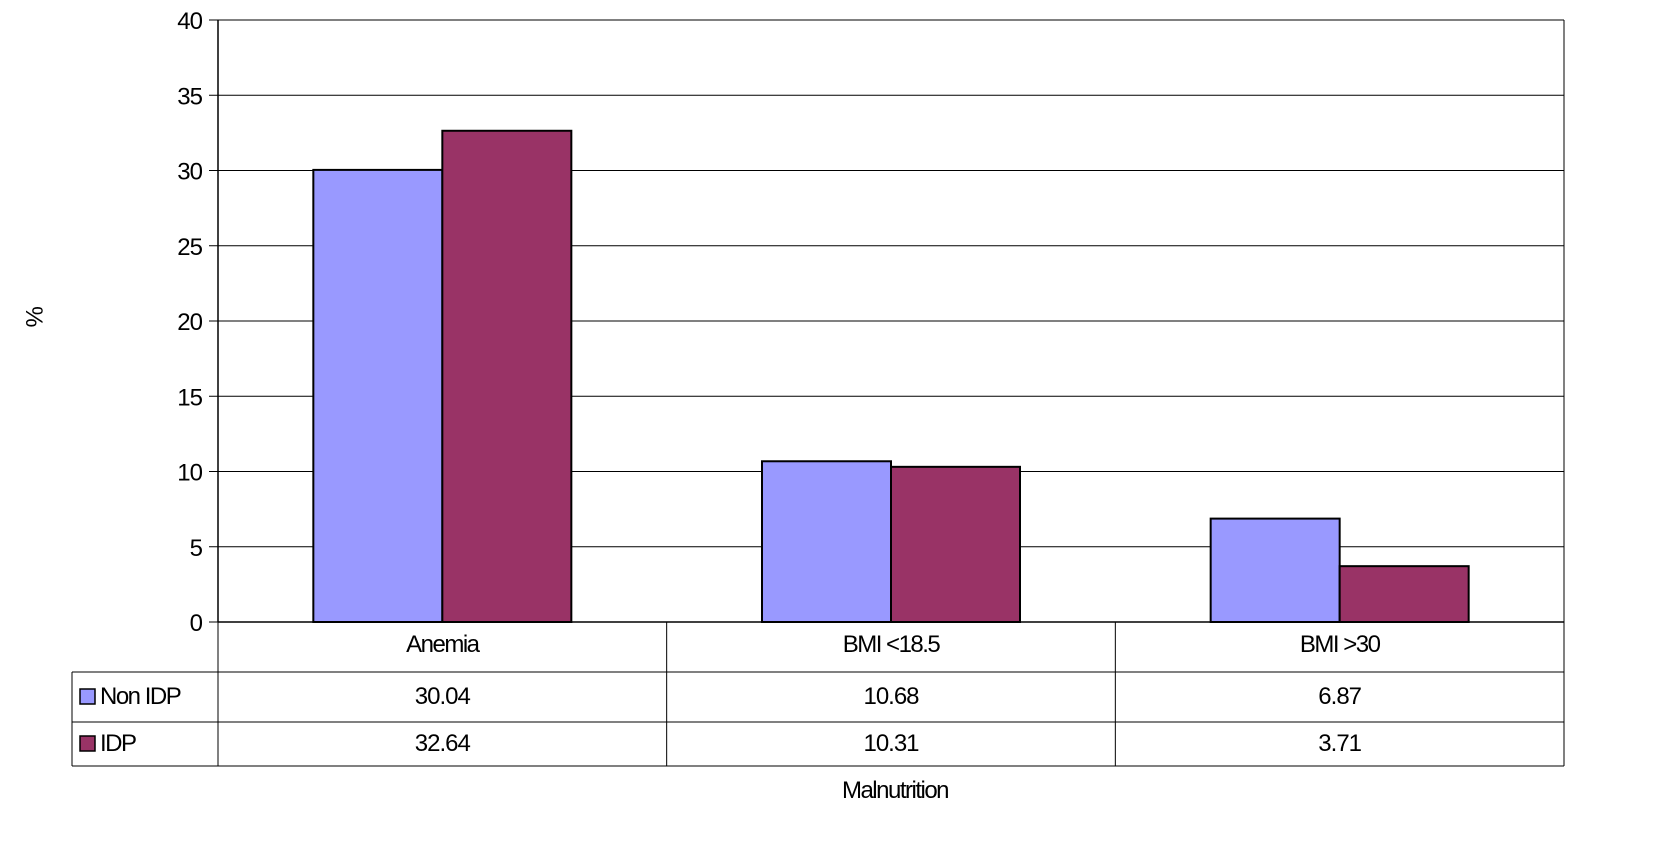  Describe the element at coordinates (33, 316) in the screenshot. I see `y-axis-title: %` at that location.